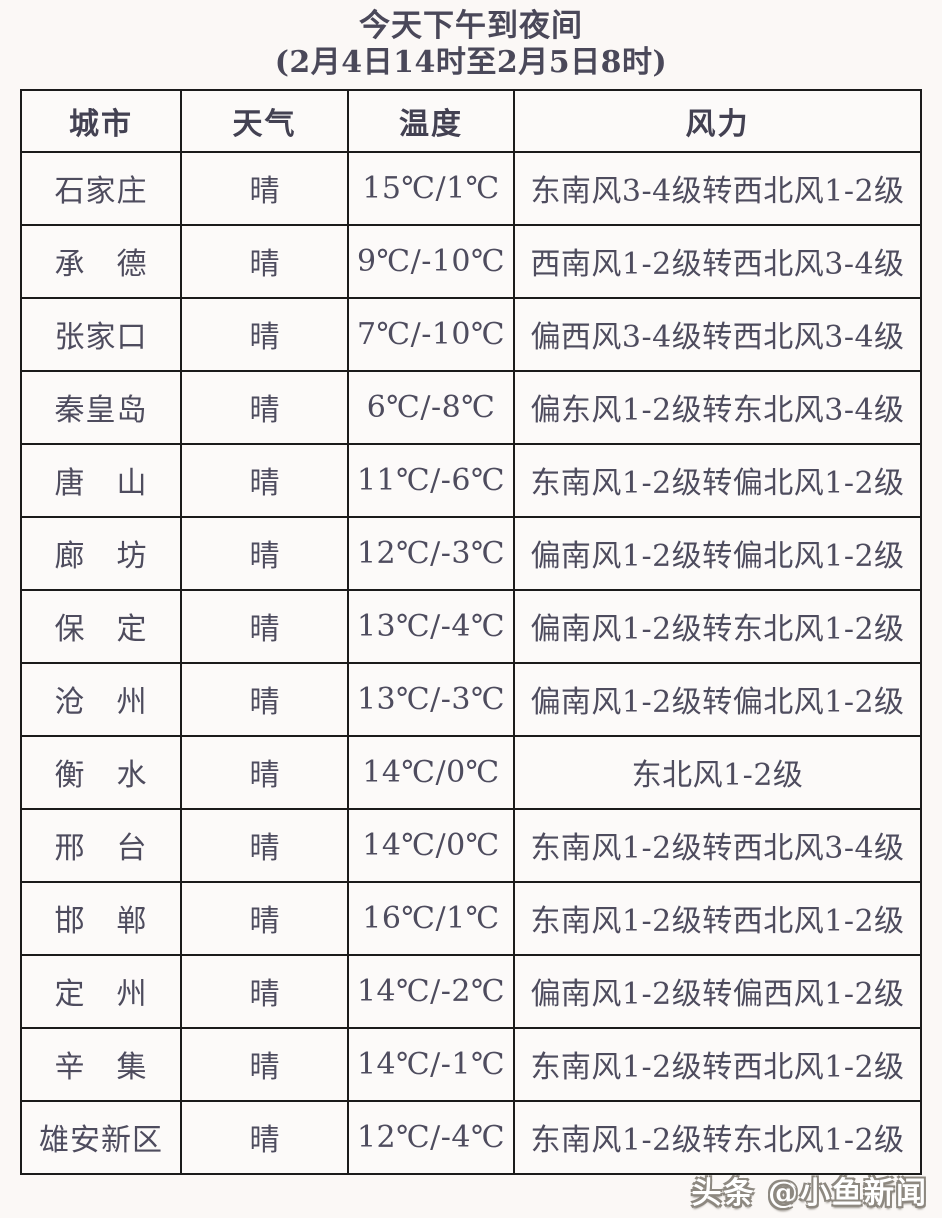  Describe the element at coordinates (101, 918) in the screenshot. I see `city-cell: 邯 郸` at that location.